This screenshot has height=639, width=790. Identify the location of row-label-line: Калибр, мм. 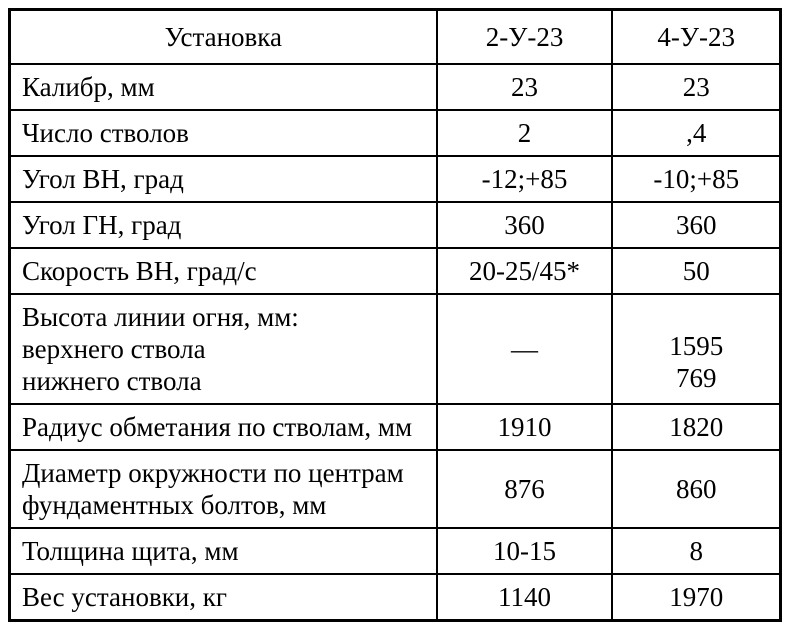
(88, 87).